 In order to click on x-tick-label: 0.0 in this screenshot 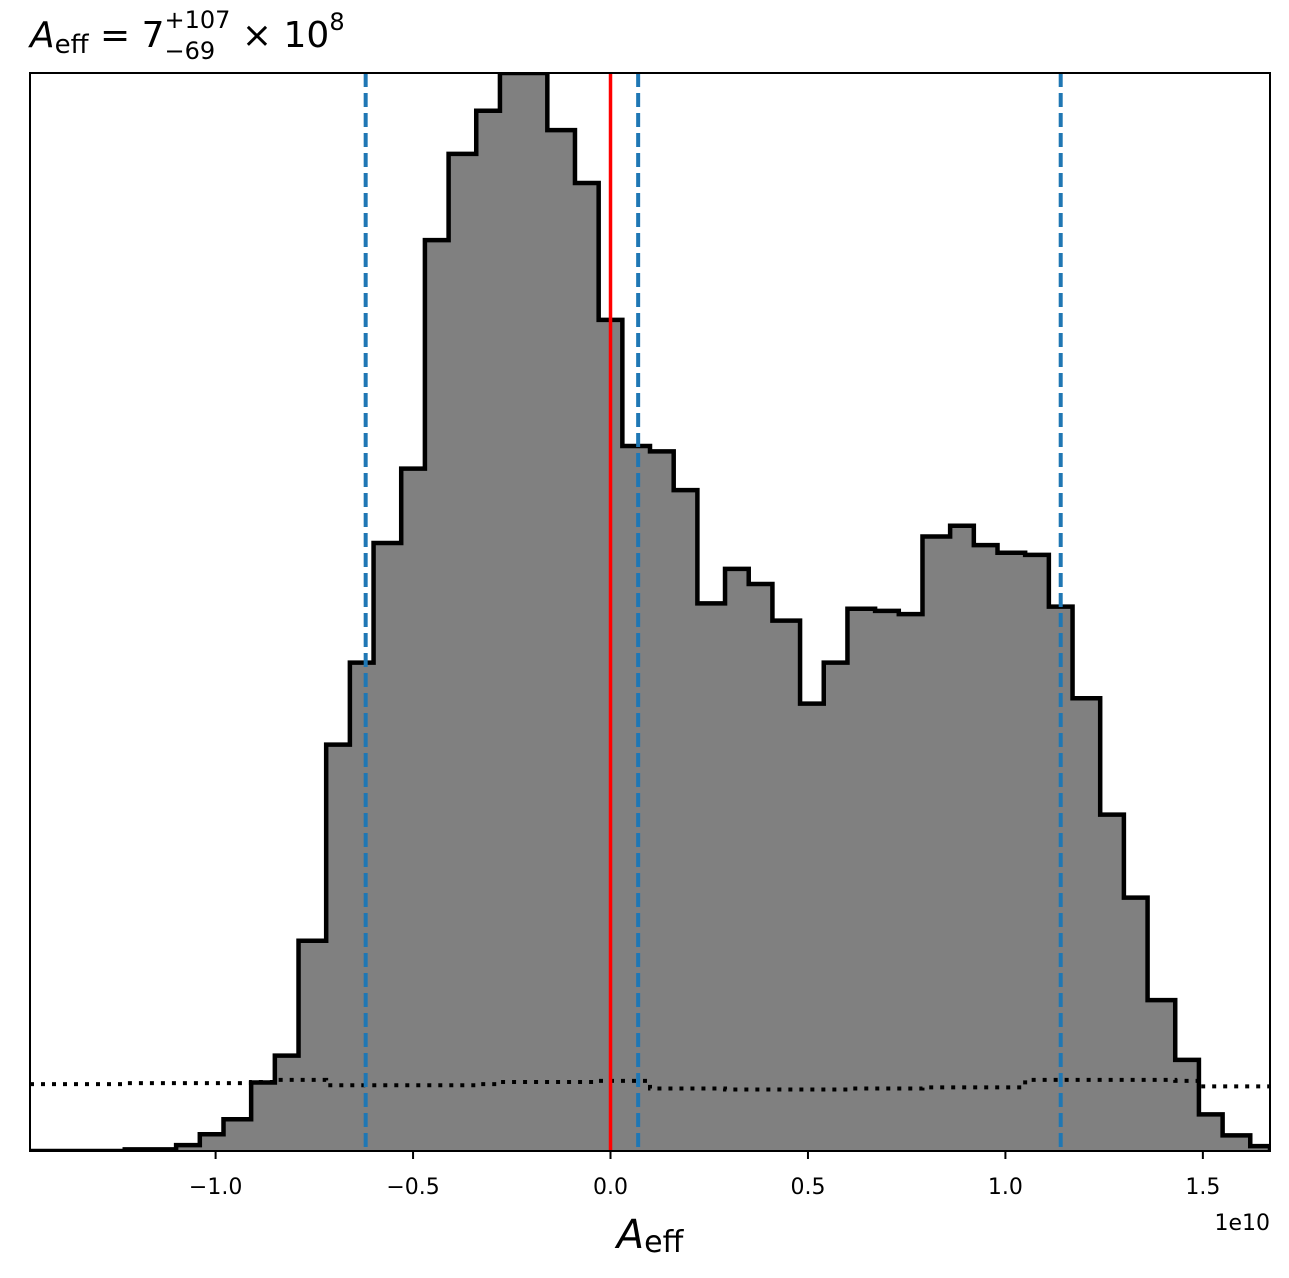, I will do `click(610, 1187)`.